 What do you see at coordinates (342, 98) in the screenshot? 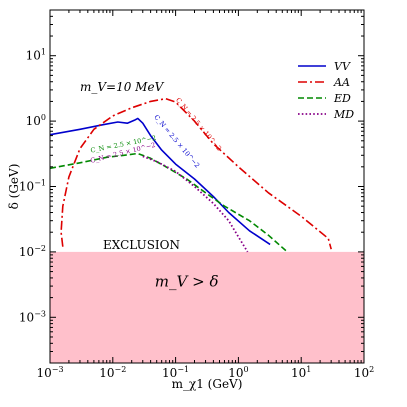
I see `legend-label-ed: ED` at bounding box center [342, 98].